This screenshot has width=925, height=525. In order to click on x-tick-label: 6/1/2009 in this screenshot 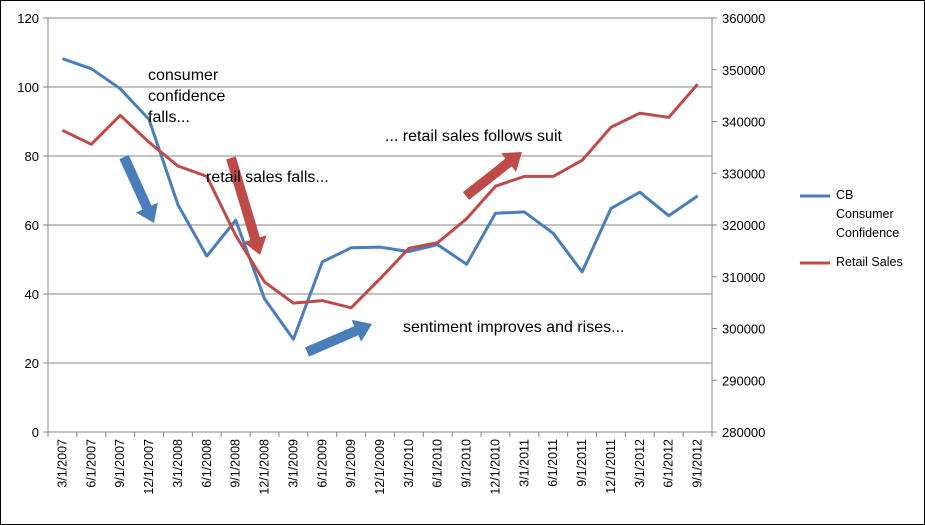, I will do `click(322, 463)`.